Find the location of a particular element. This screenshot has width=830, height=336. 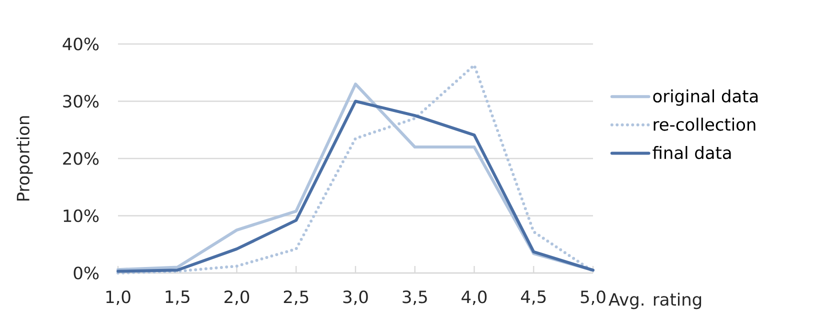

x-tick-label: 1,0 is located at coordinates (118, 298).